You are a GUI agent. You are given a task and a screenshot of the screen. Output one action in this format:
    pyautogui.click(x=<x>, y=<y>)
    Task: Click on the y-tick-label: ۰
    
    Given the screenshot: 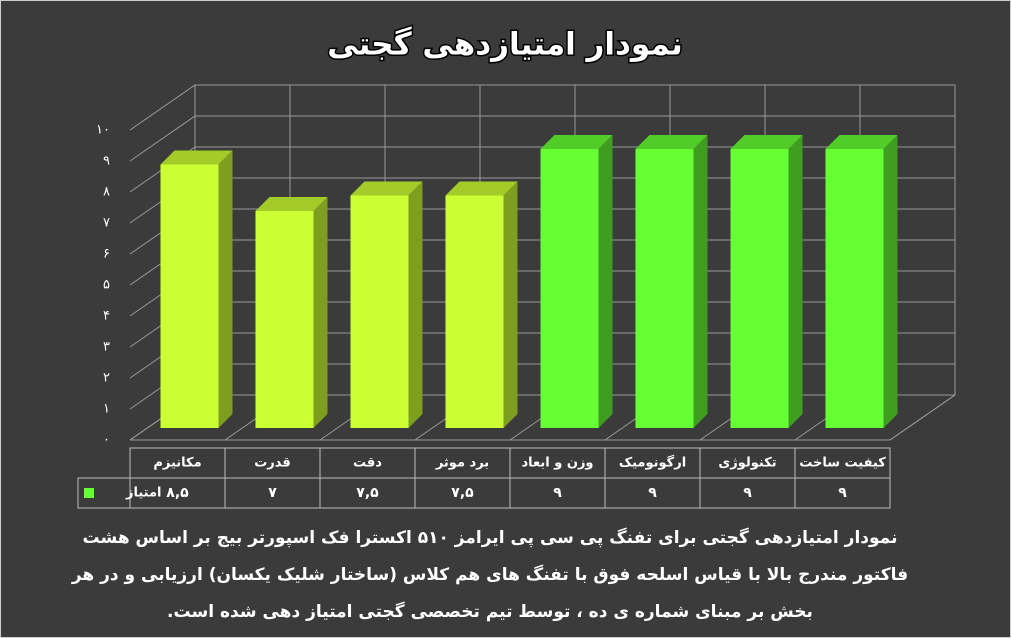 What is the action you would take?
    pyautogui.click(x=106, y=440)
    